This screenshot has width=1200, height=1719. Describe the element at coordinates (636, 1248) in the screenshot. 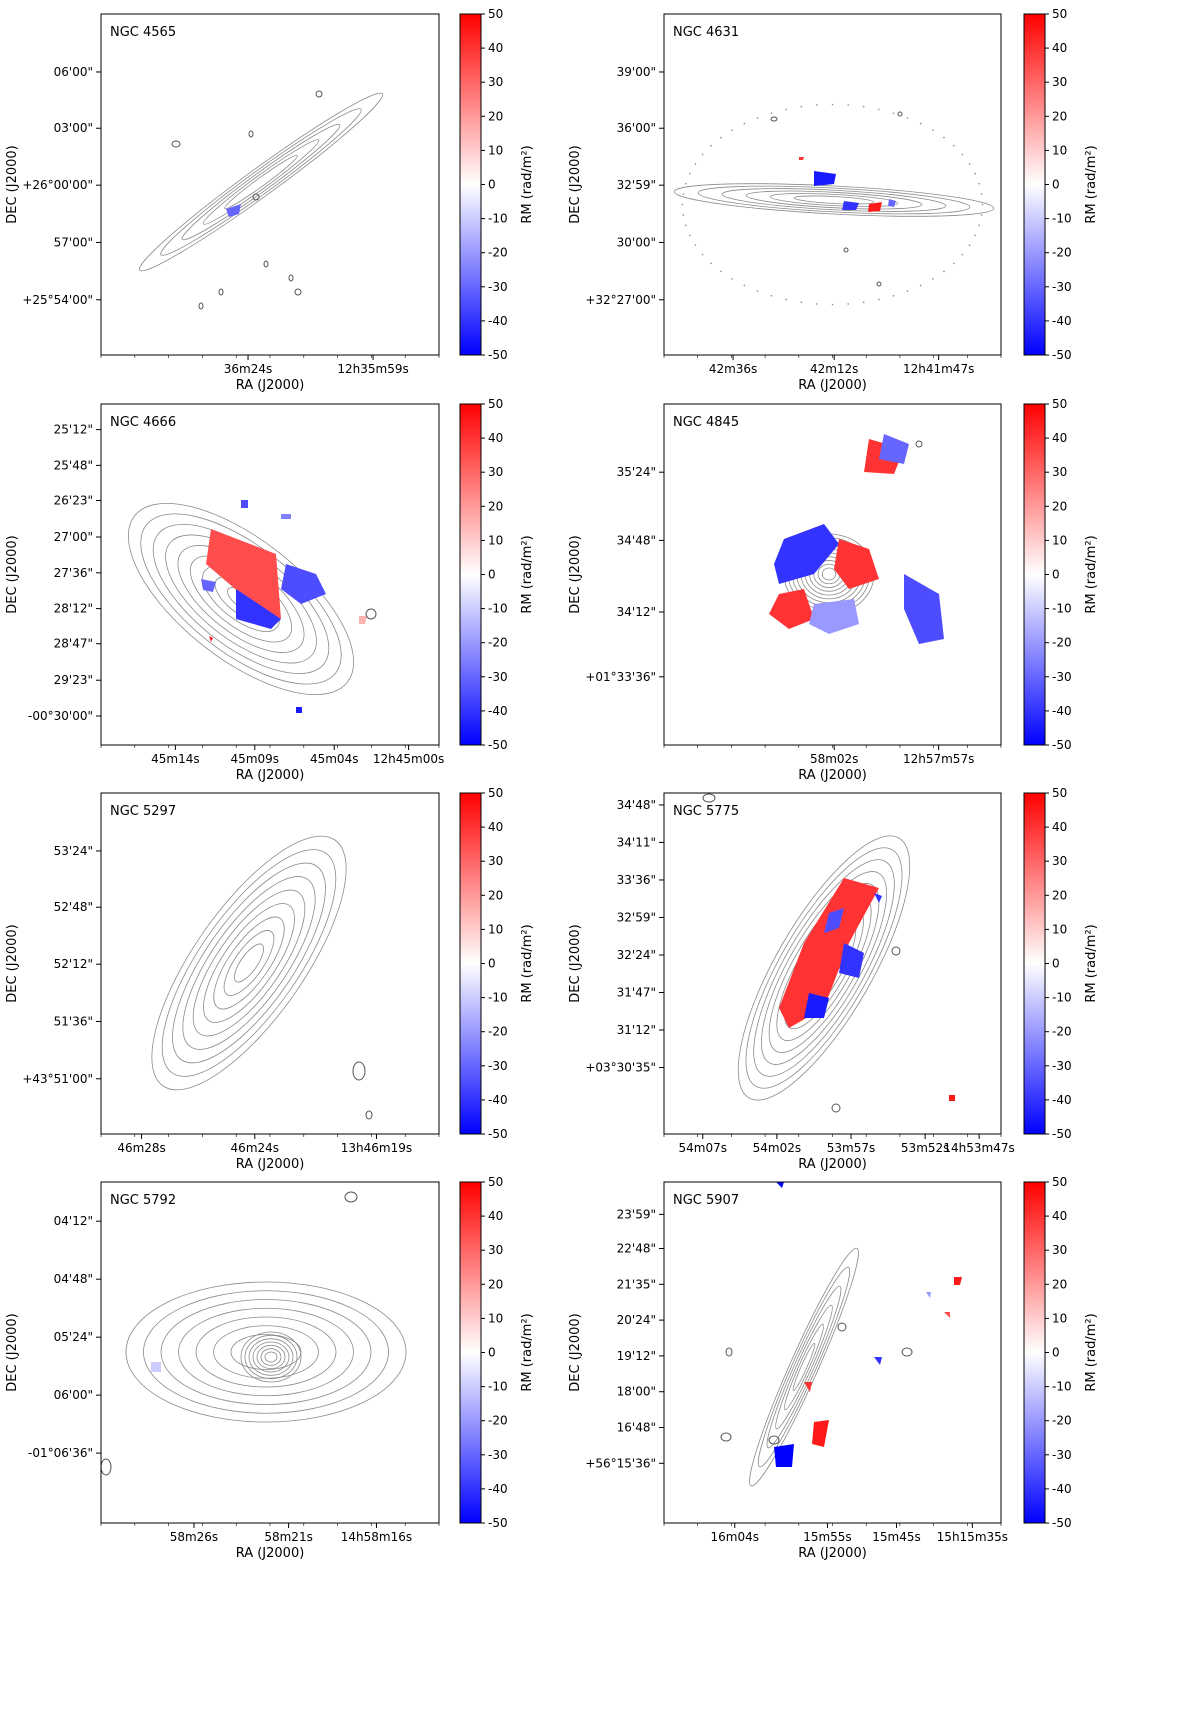

I see `y-tick-label: 22'48"` at that location.